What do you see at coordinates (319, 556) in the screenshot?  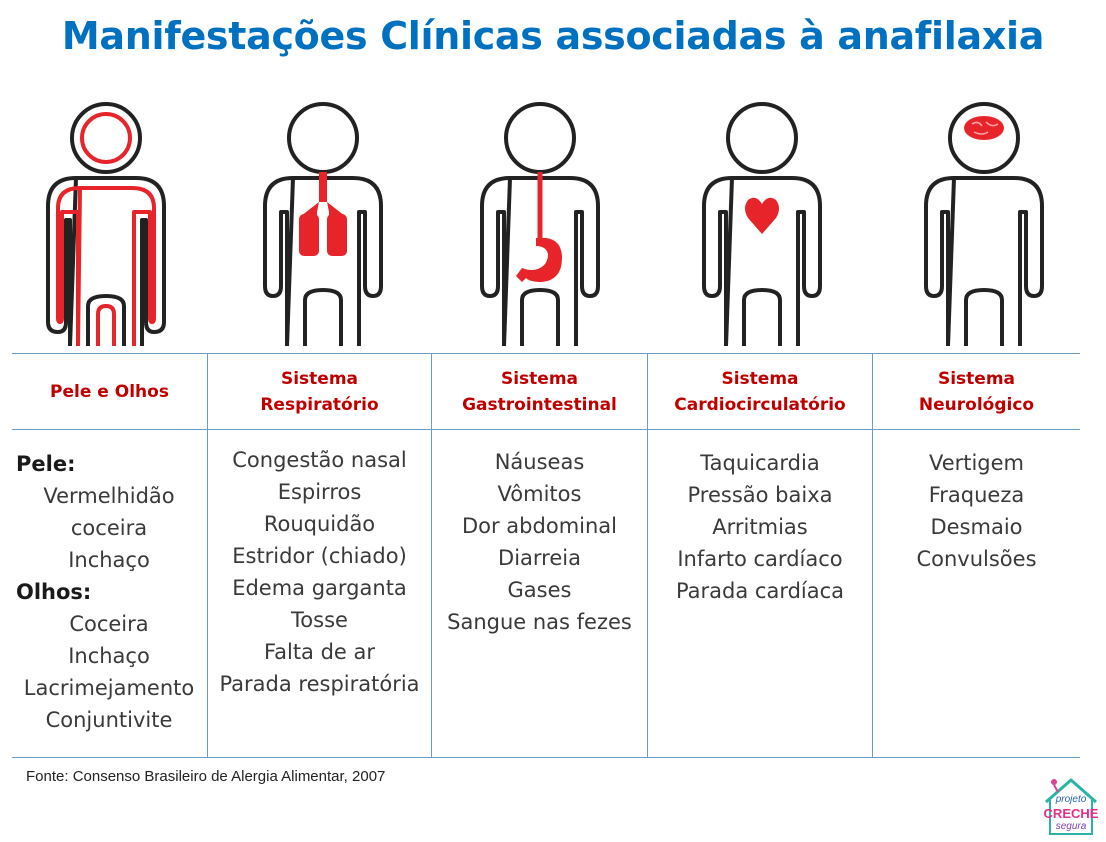 I see `list-item: Estridor (chiado)` at bounding box center [319, 556].